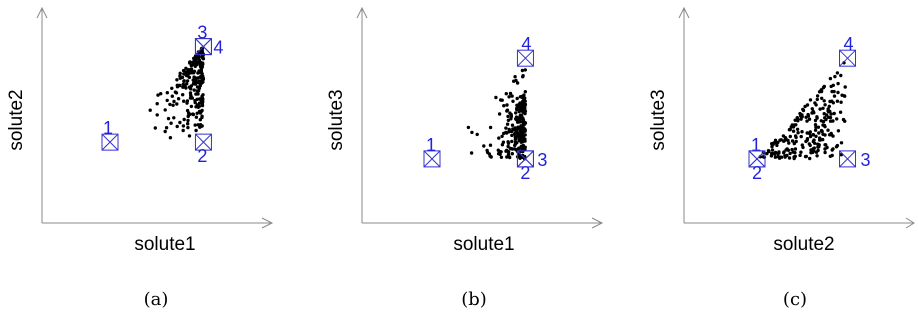  I want to click on y-axis-label: solute3, so click(658, 119).